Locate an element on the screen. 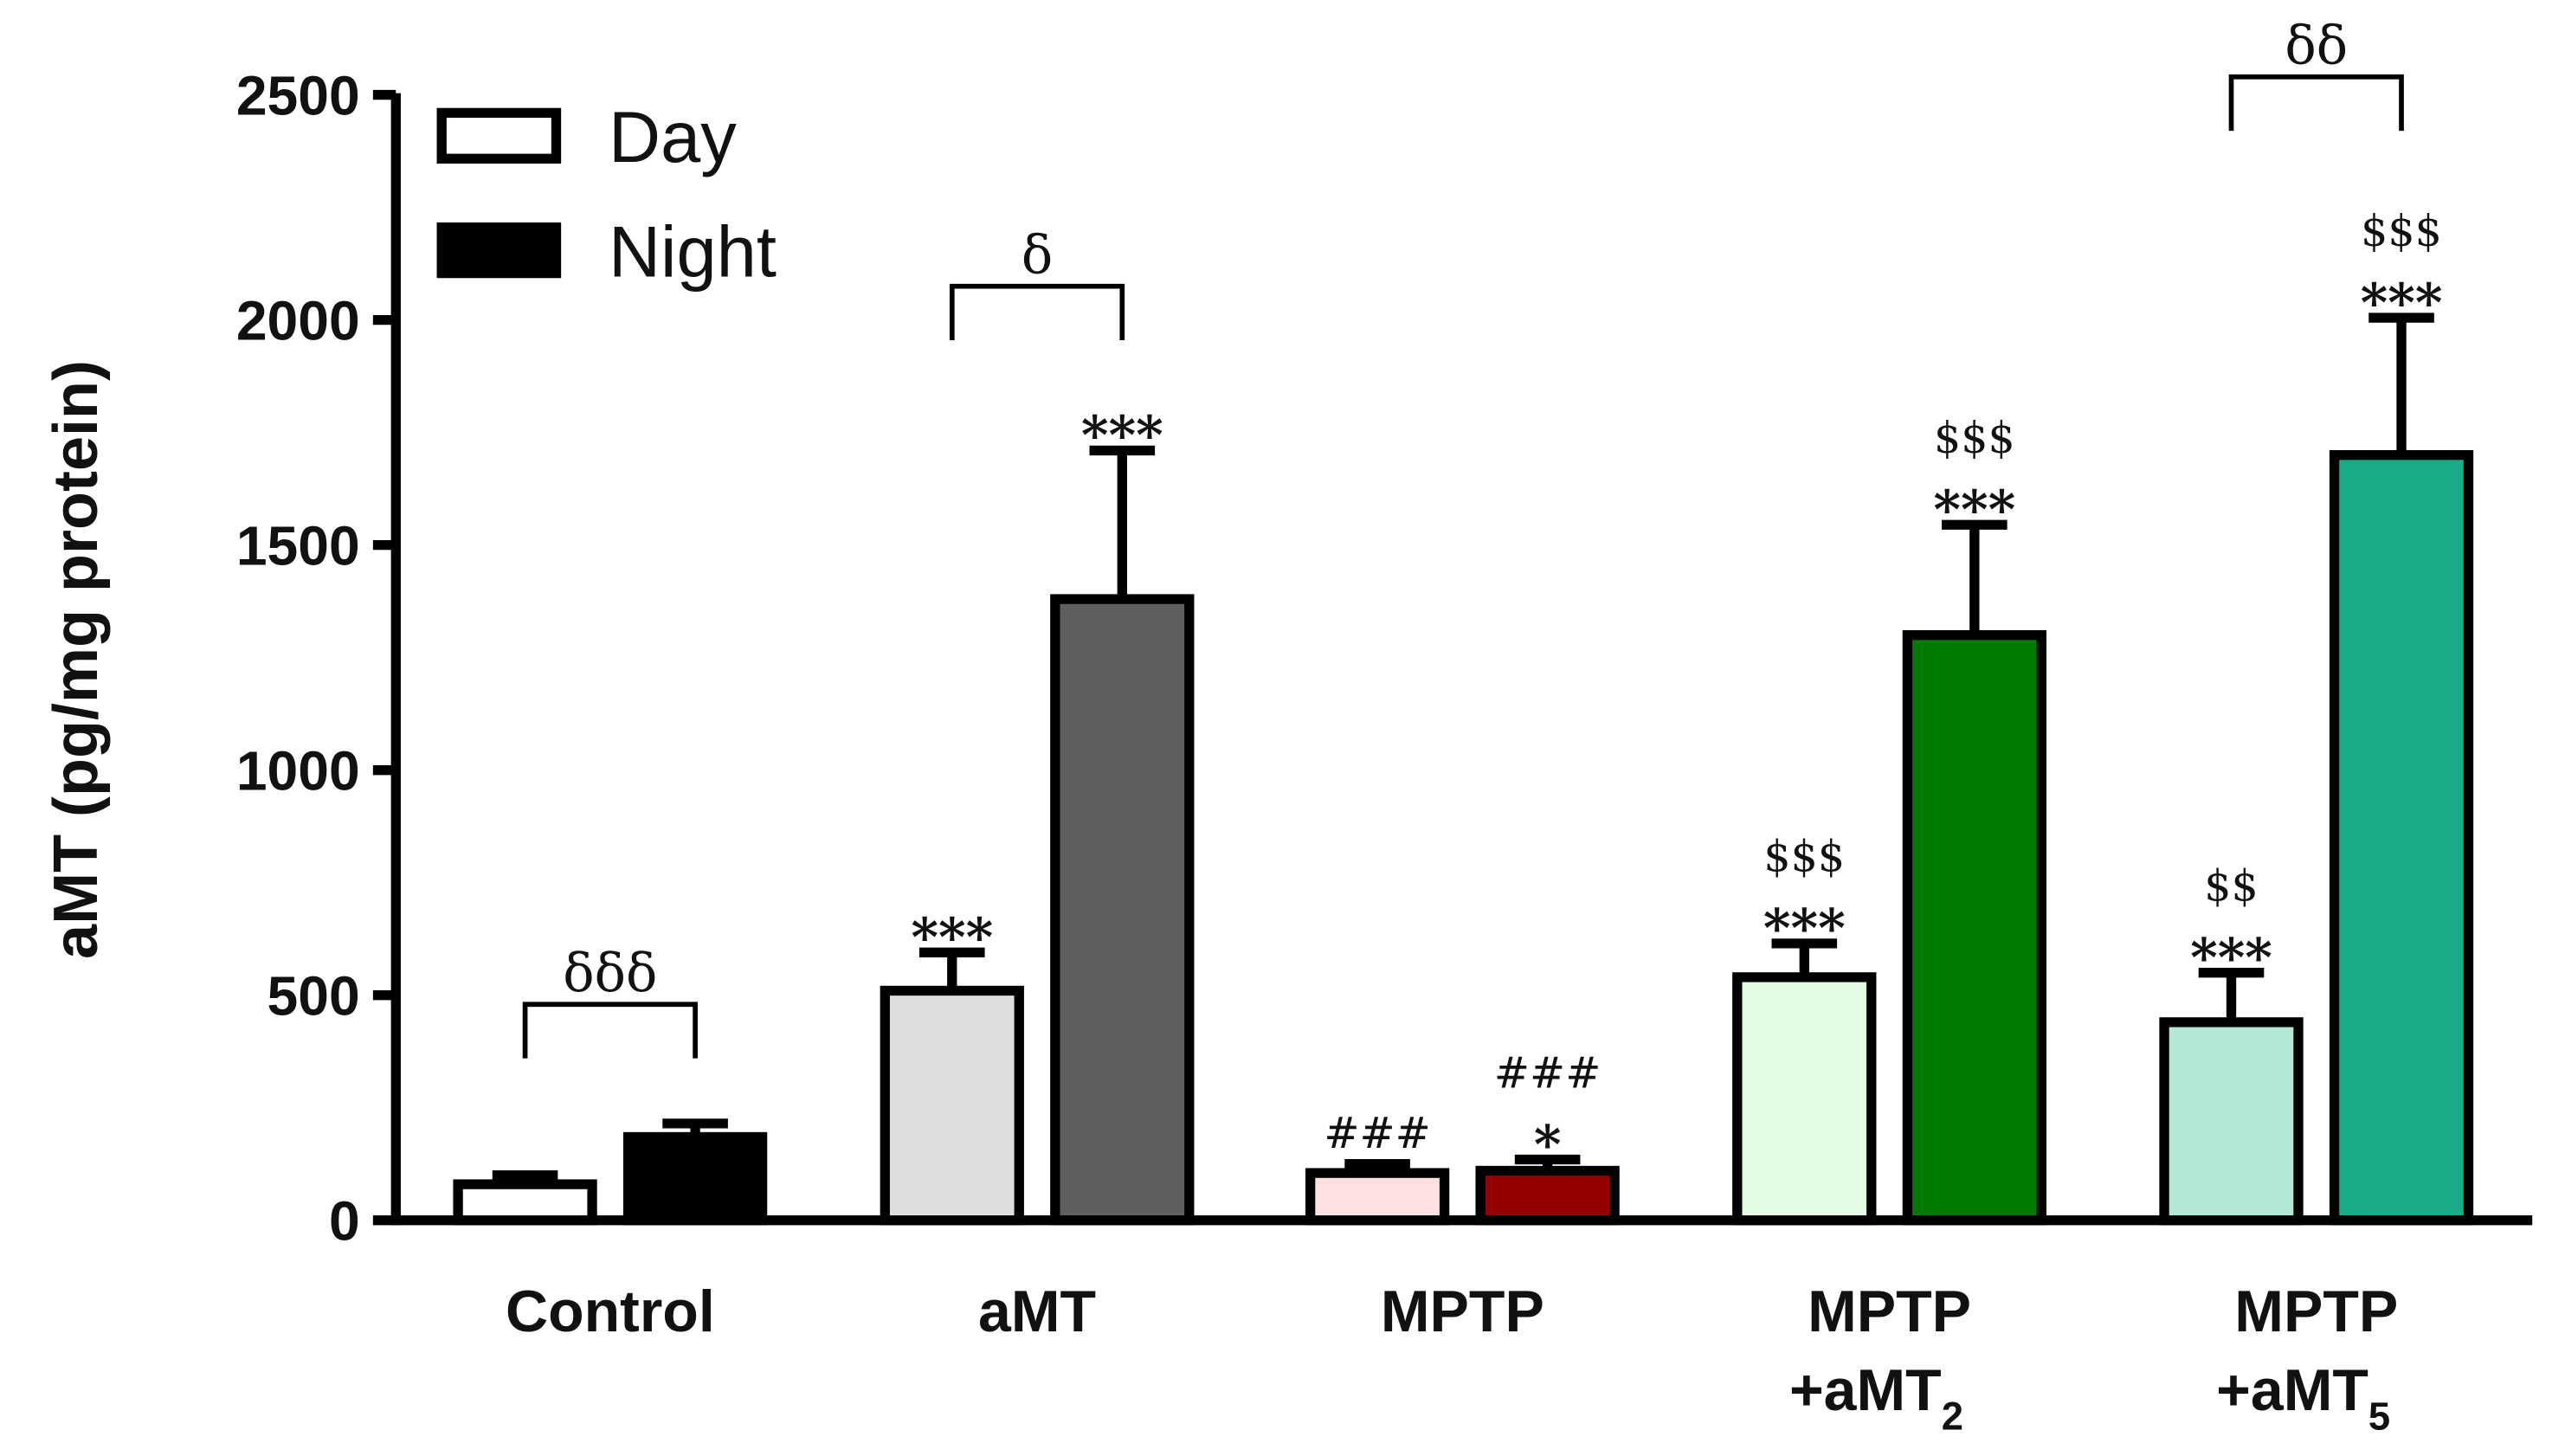 The image size is (2565, 1456). significance-mark: $$ is located at coordinates (2231, 886).